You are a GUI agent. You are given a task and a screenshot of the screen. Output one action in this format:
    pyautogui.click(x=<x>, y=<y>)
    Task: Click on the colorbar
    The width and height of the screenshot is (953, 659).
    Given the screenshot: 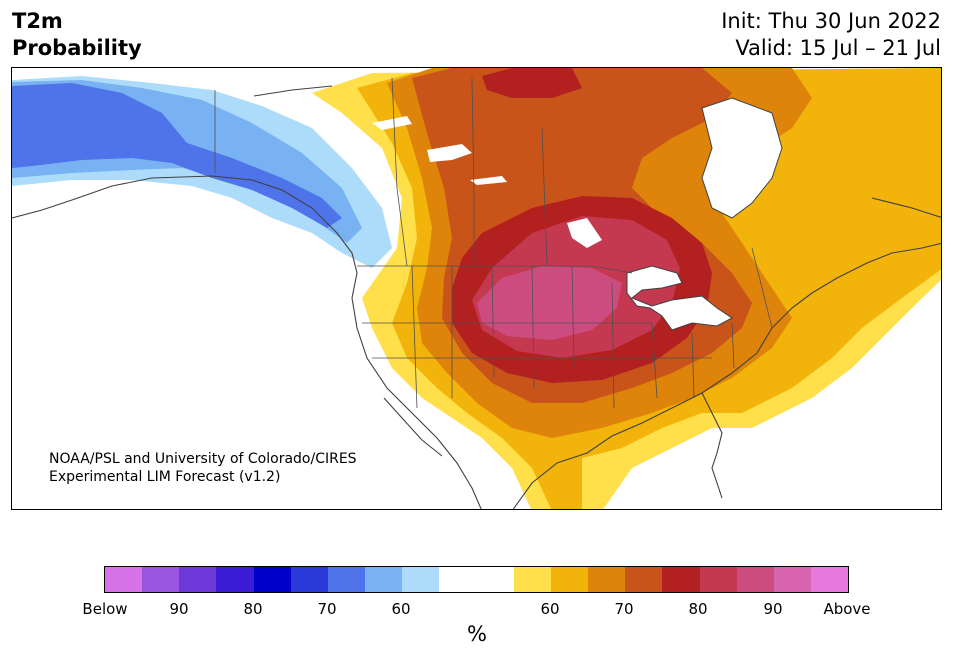 What is the action you would take?
    pyautogui.click(x=476, y=579)
    